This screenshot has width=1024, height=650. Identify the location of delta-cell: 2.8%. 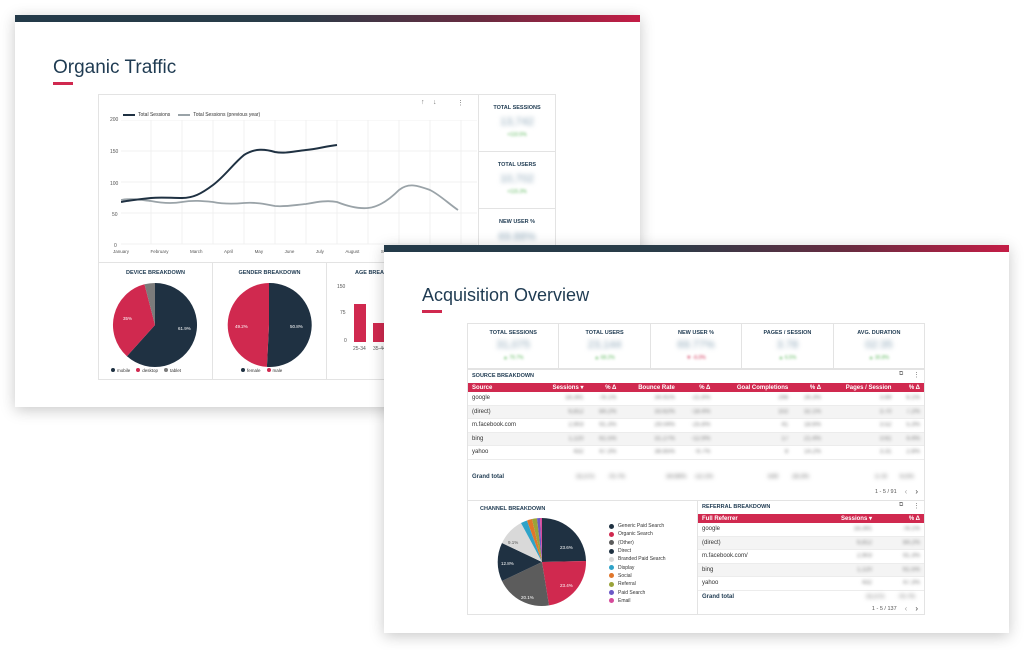
(909, 452).